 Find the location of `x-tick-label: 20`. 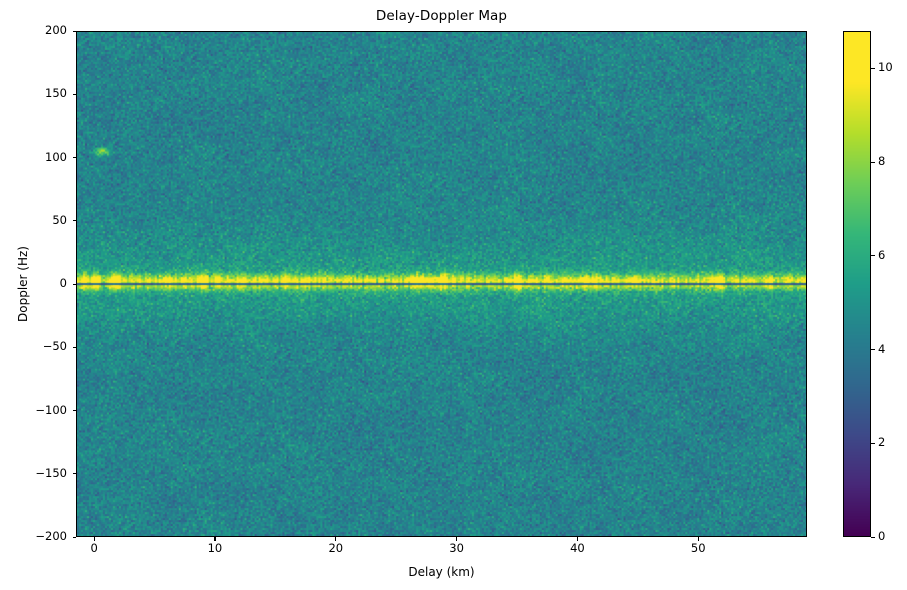

x-tick-label: 20 is located at coordinates (336, 548).